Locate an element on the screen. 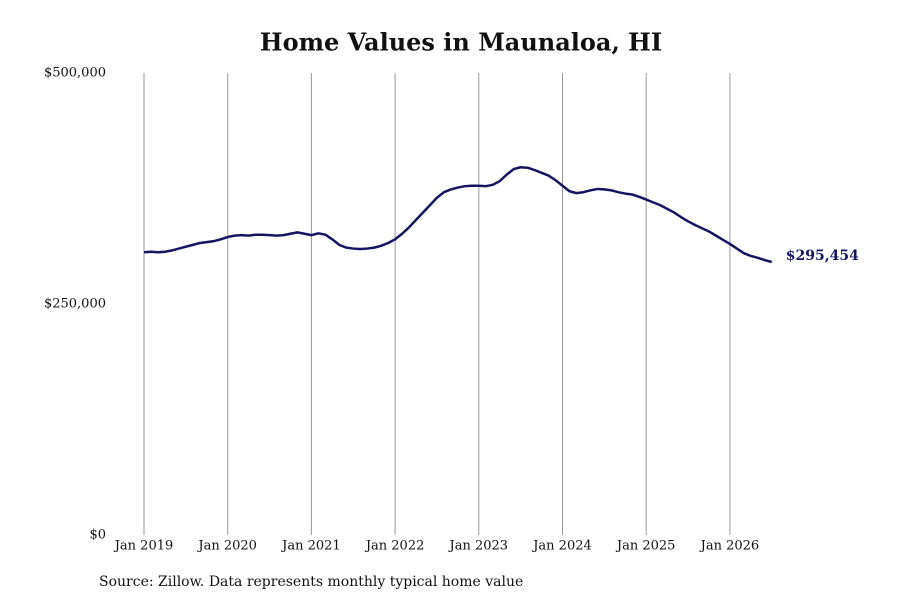 The height and width of the screenshot is (600, 900). value-label: $295,454 is located at coordinates (822, 256).